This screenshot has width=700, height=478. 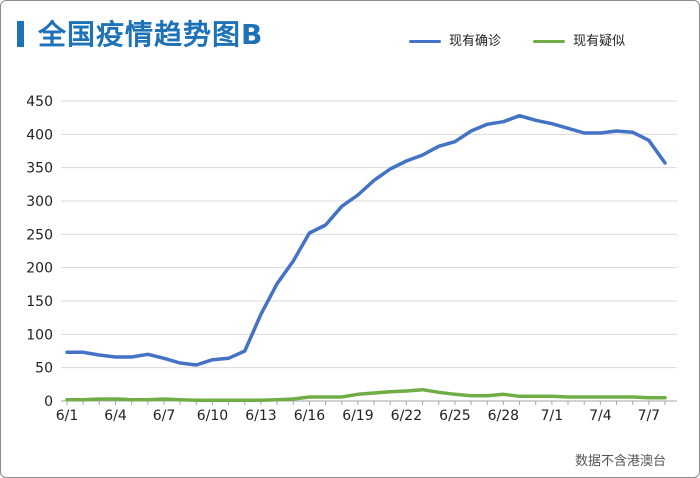 I want to click on x-tick-label: 6/1, so click(x=67, y=416).